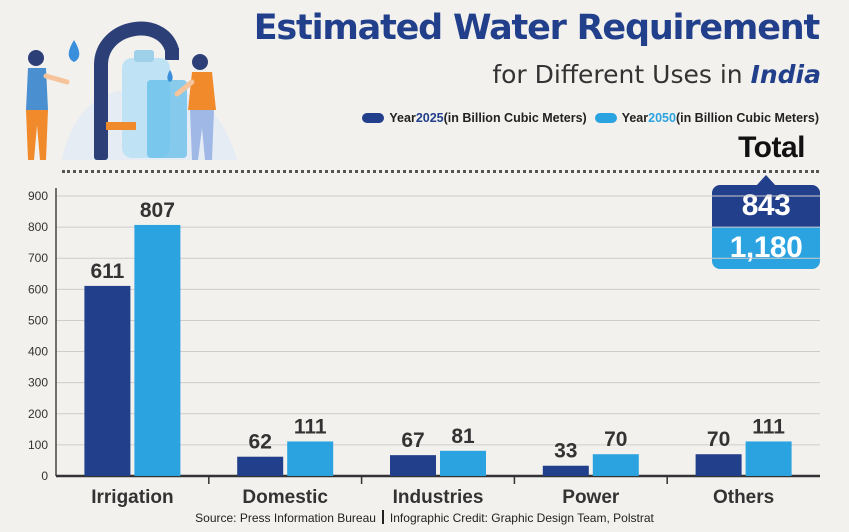  Describe the element at coordinates (463, 463) in the screenshot. I see `bar-industries-2050` at that location.